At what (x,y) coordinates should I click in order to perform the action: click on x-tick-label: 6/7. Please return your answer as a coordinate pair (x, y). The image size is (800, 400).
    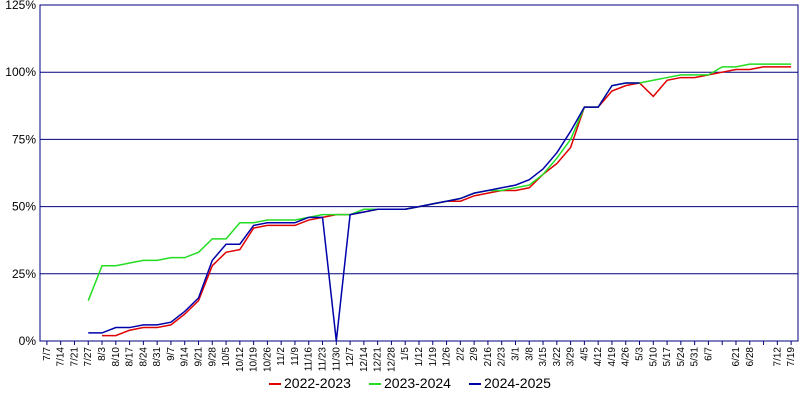
    Looking at the image, I should click on (708, 354).